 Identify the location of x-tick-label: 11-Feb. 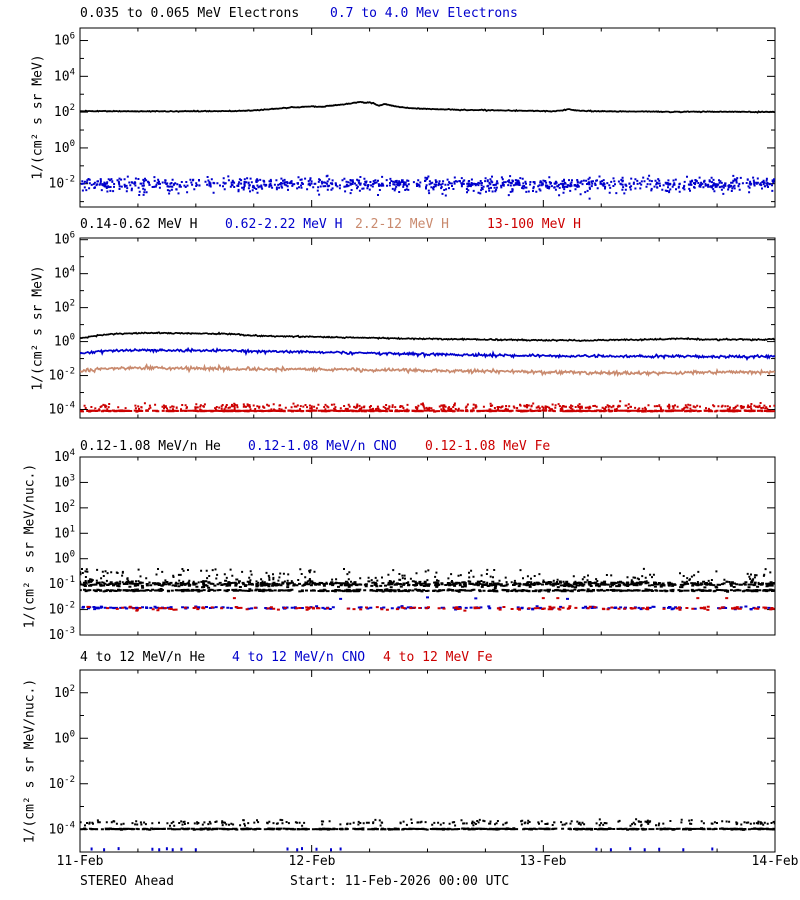
(80, 861).